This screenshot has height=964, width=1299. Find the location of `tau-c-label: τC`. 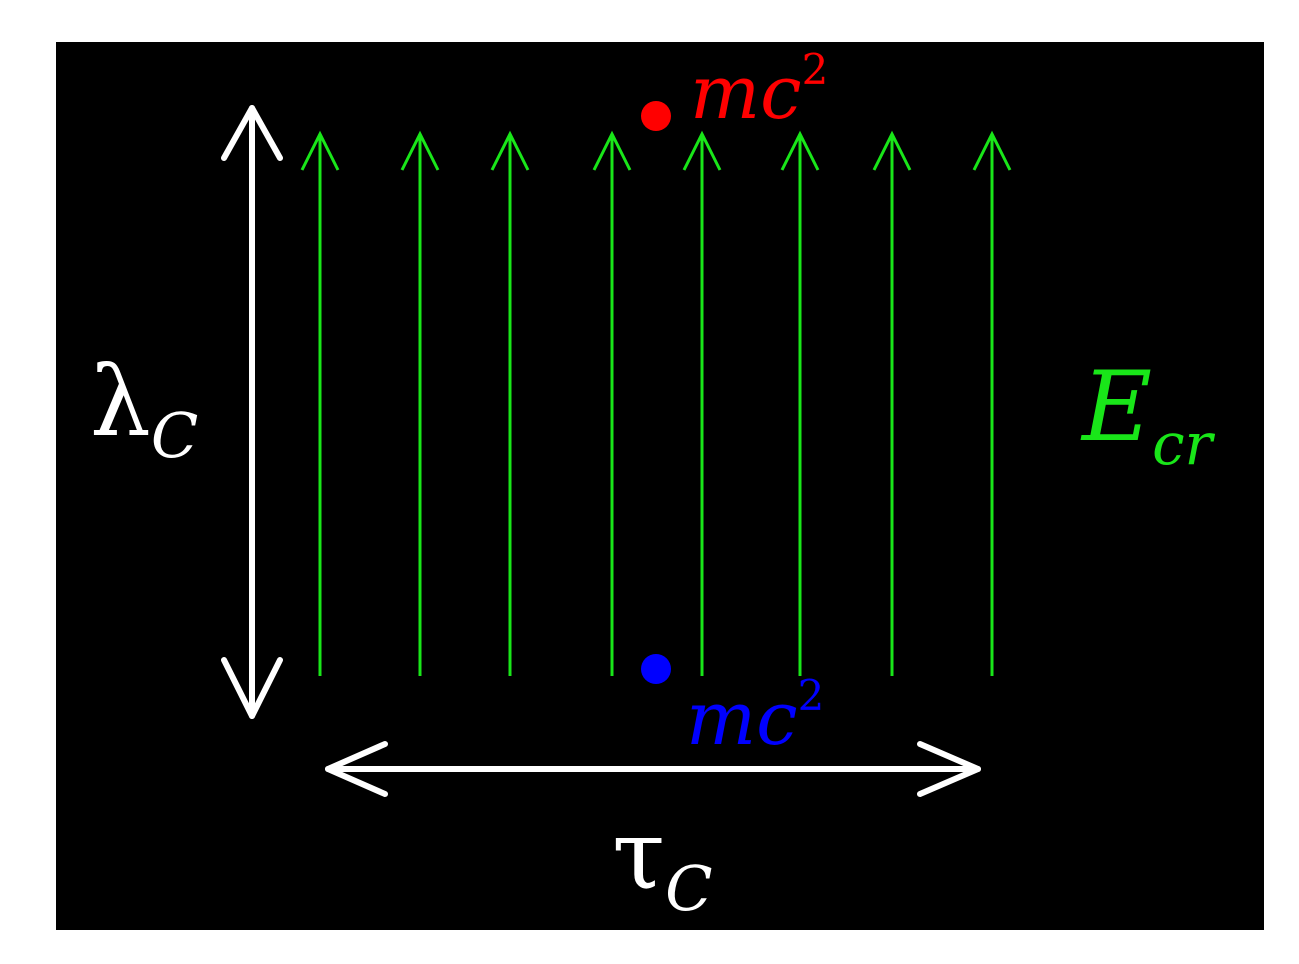

tau-c-label: τC is located at coordinates (662, 862).